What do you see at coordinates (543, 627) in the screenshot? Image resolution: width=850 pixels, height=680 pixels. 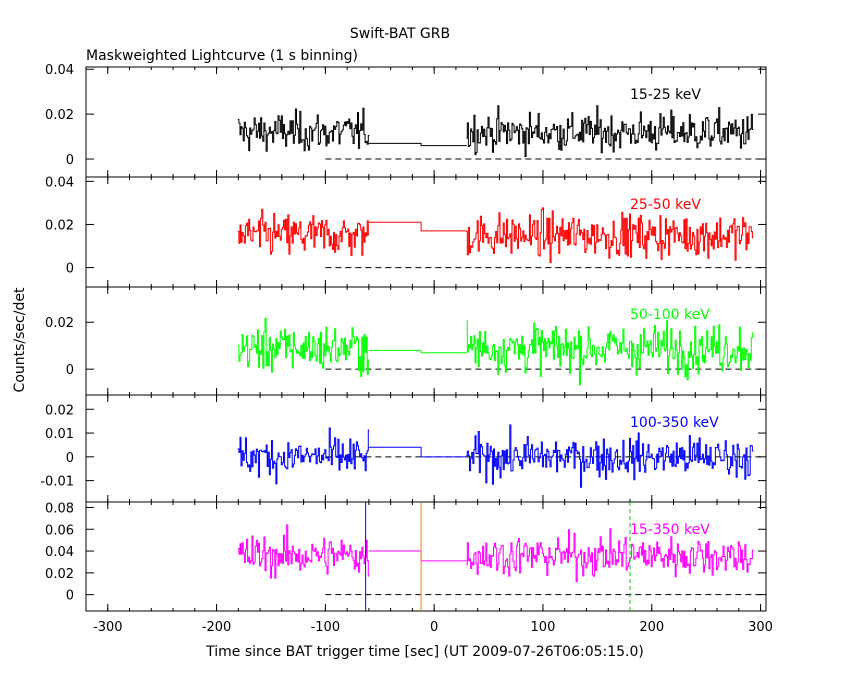 I see `x-tick-label: 100` at bounding box center [543, 627].